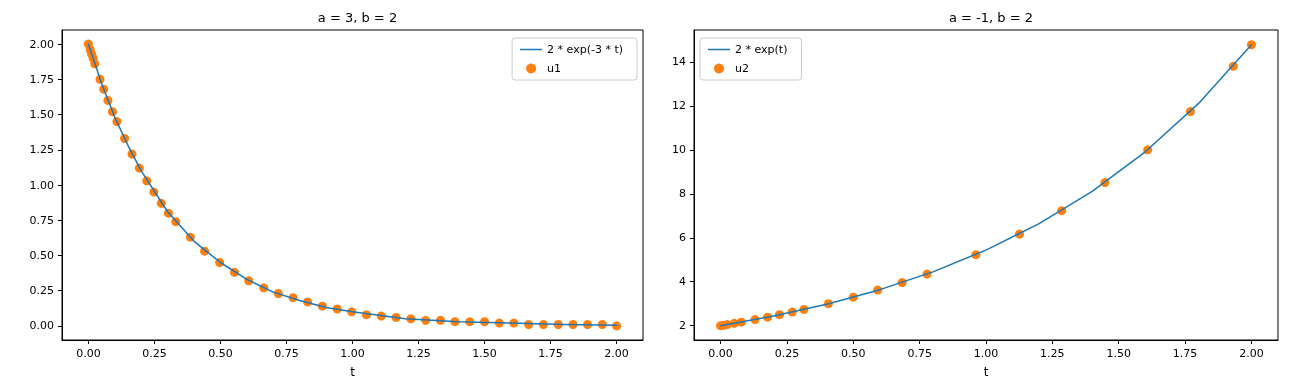  I want to click on legend-label: 2 * exp(-3 * t), so click(585, 49).